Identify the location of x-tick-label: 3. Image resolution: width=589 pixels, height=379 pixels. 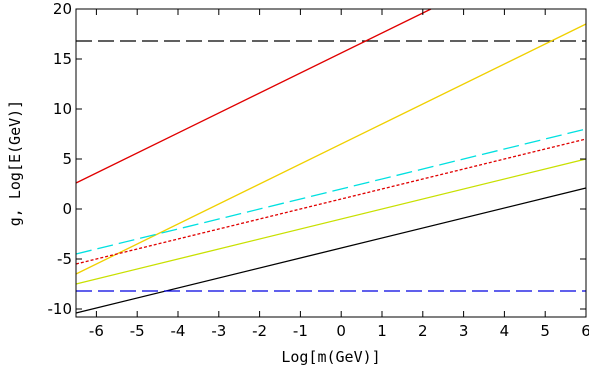
(464, 331).